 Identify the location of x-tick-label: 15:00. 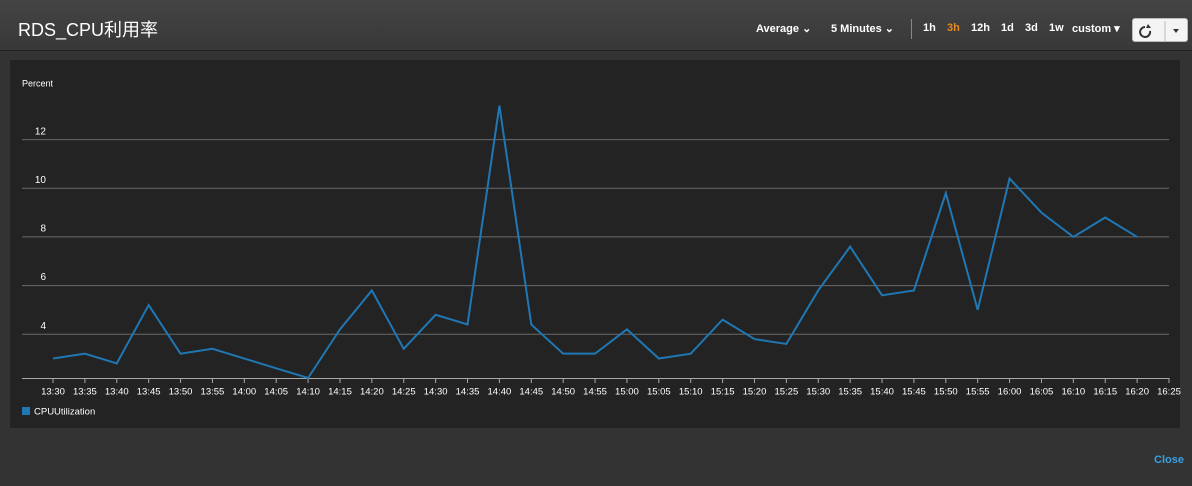
(627, 392).